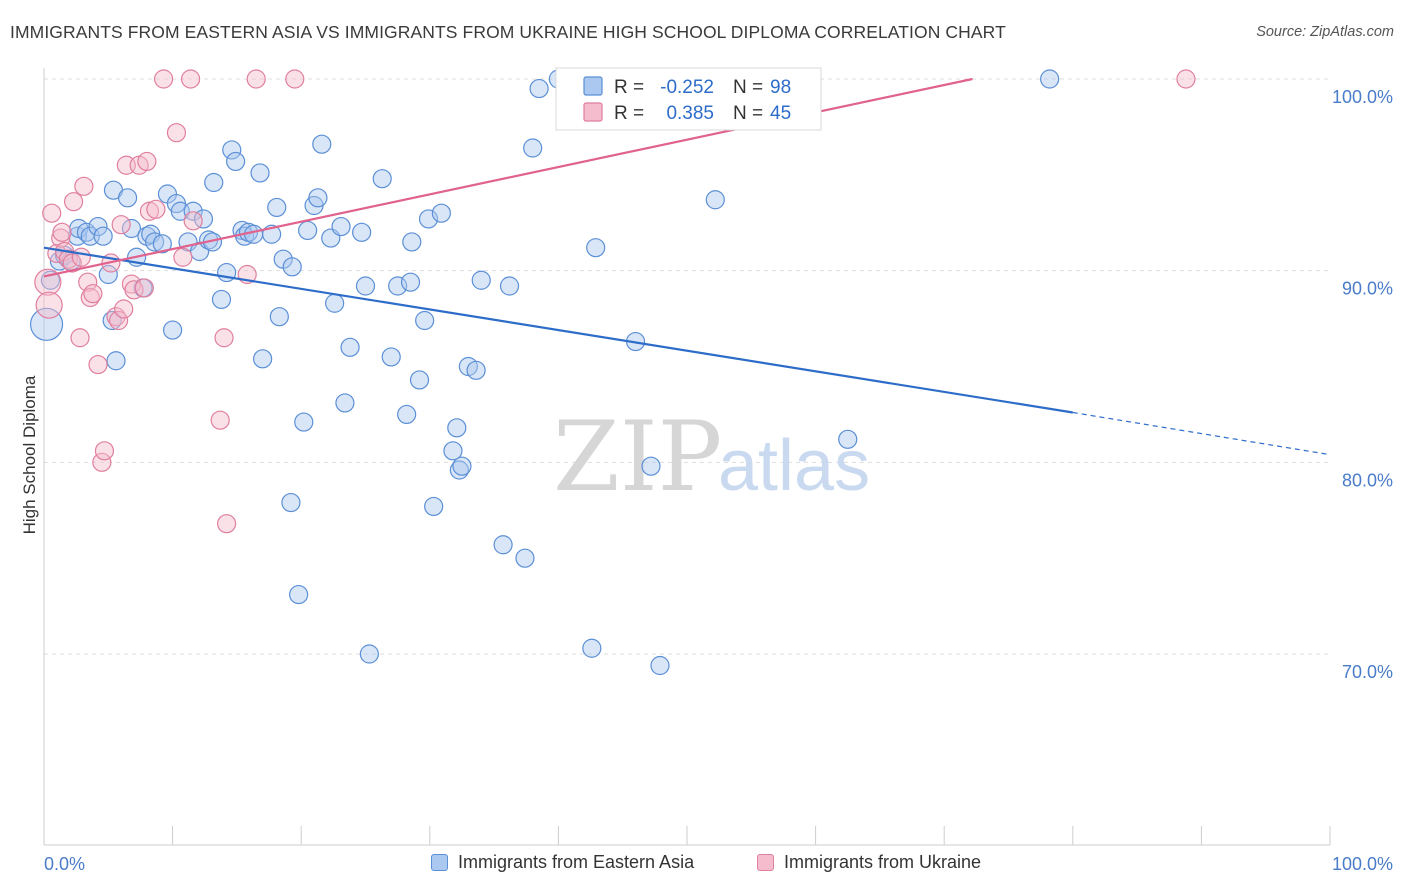 The height and width of the screenshot is (892, 1406). Describe the element at coordinates (1325, 32) in the screenshot. I see `source-label: Source: ZipAtlas.com` at that location.